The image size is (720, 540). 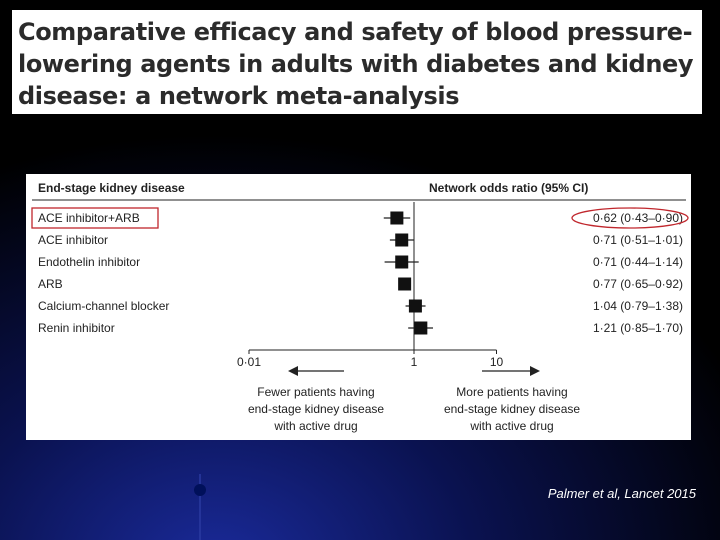 I want to click on row-value: 0·62 (0·43–0·90), so click(x=638, y=218).